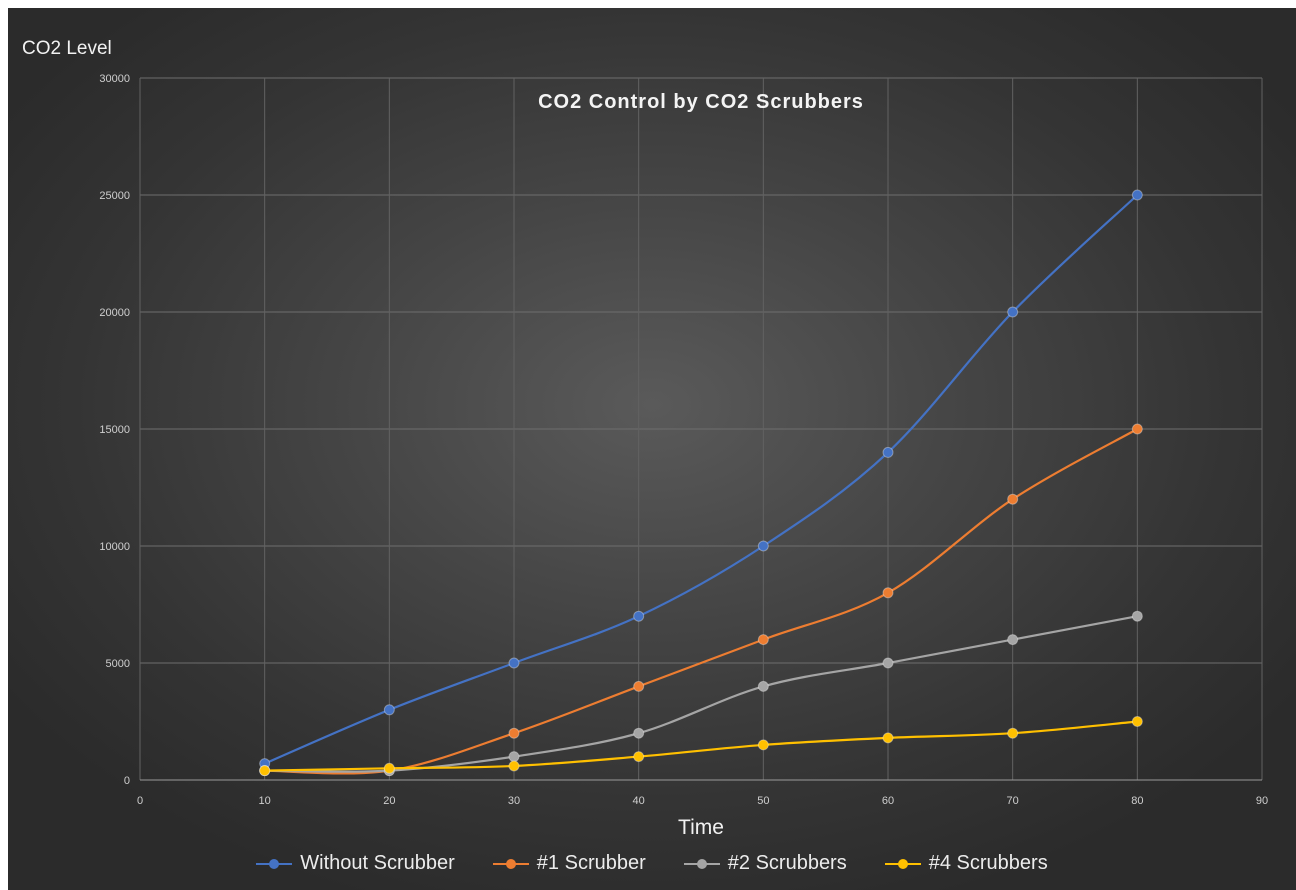 This screenshot has width=1296, height=890. Describe the element at coordinates (763, 801) in the screenshot. I see `x-tick-label: 50` at that location.